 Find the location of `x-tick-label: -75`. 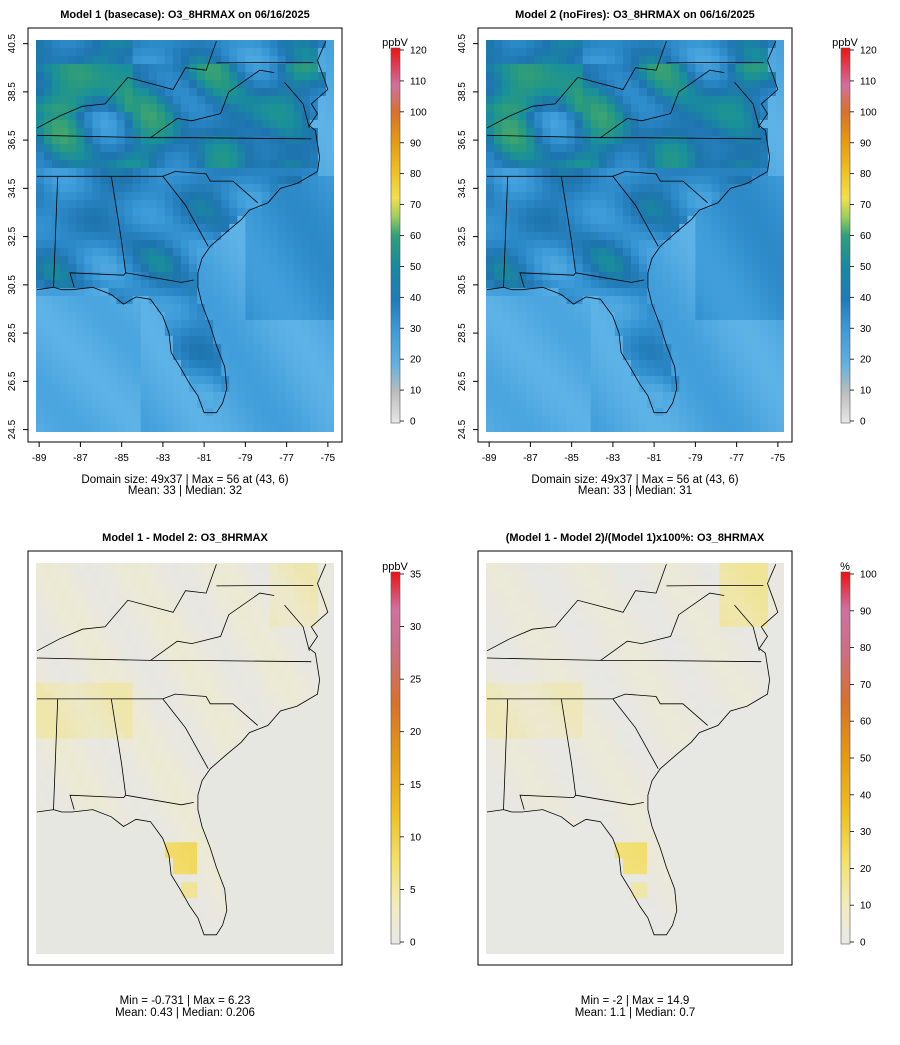

x-tick-label: -75 is located at coordinates (778, 458).